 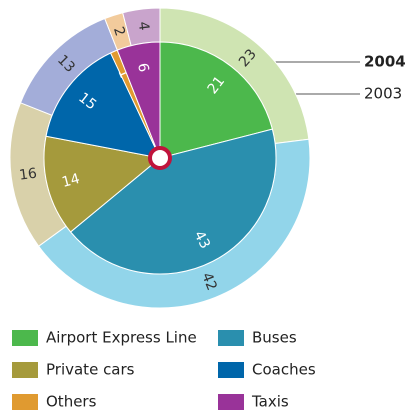 I want to click on legend-label: Taxis, so click(x=270, y=402).